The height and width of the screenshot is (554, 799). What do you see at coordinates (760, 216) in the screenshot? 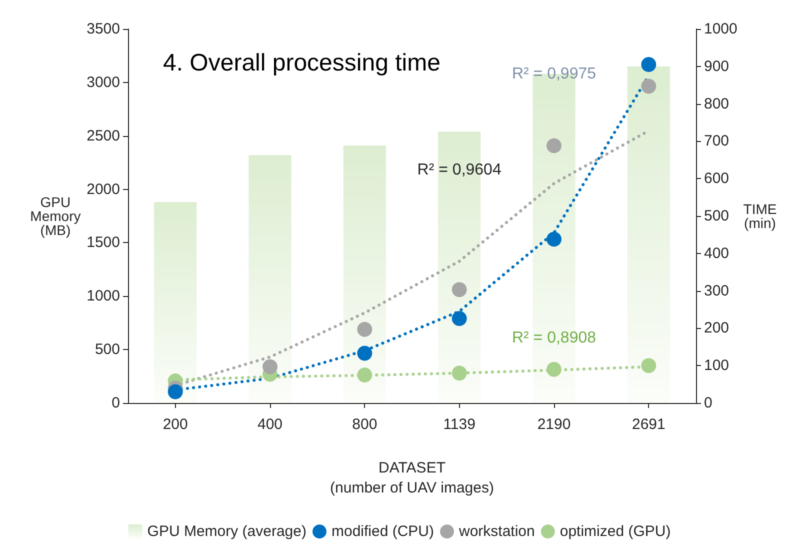
I see `y2-axis-title: TIME (min)` at bounding box center [760, 216].